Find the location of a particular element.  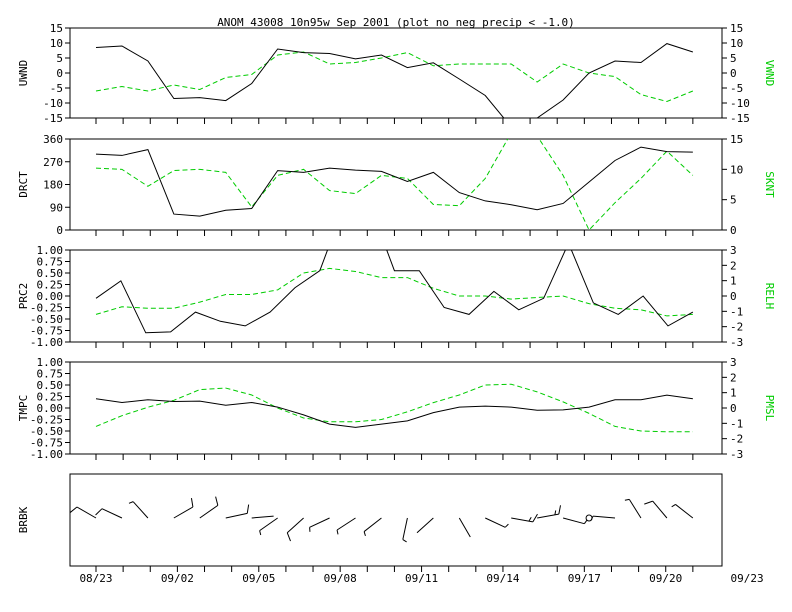

x-tick-label: 09/17 is located at coordinates (584, 578).